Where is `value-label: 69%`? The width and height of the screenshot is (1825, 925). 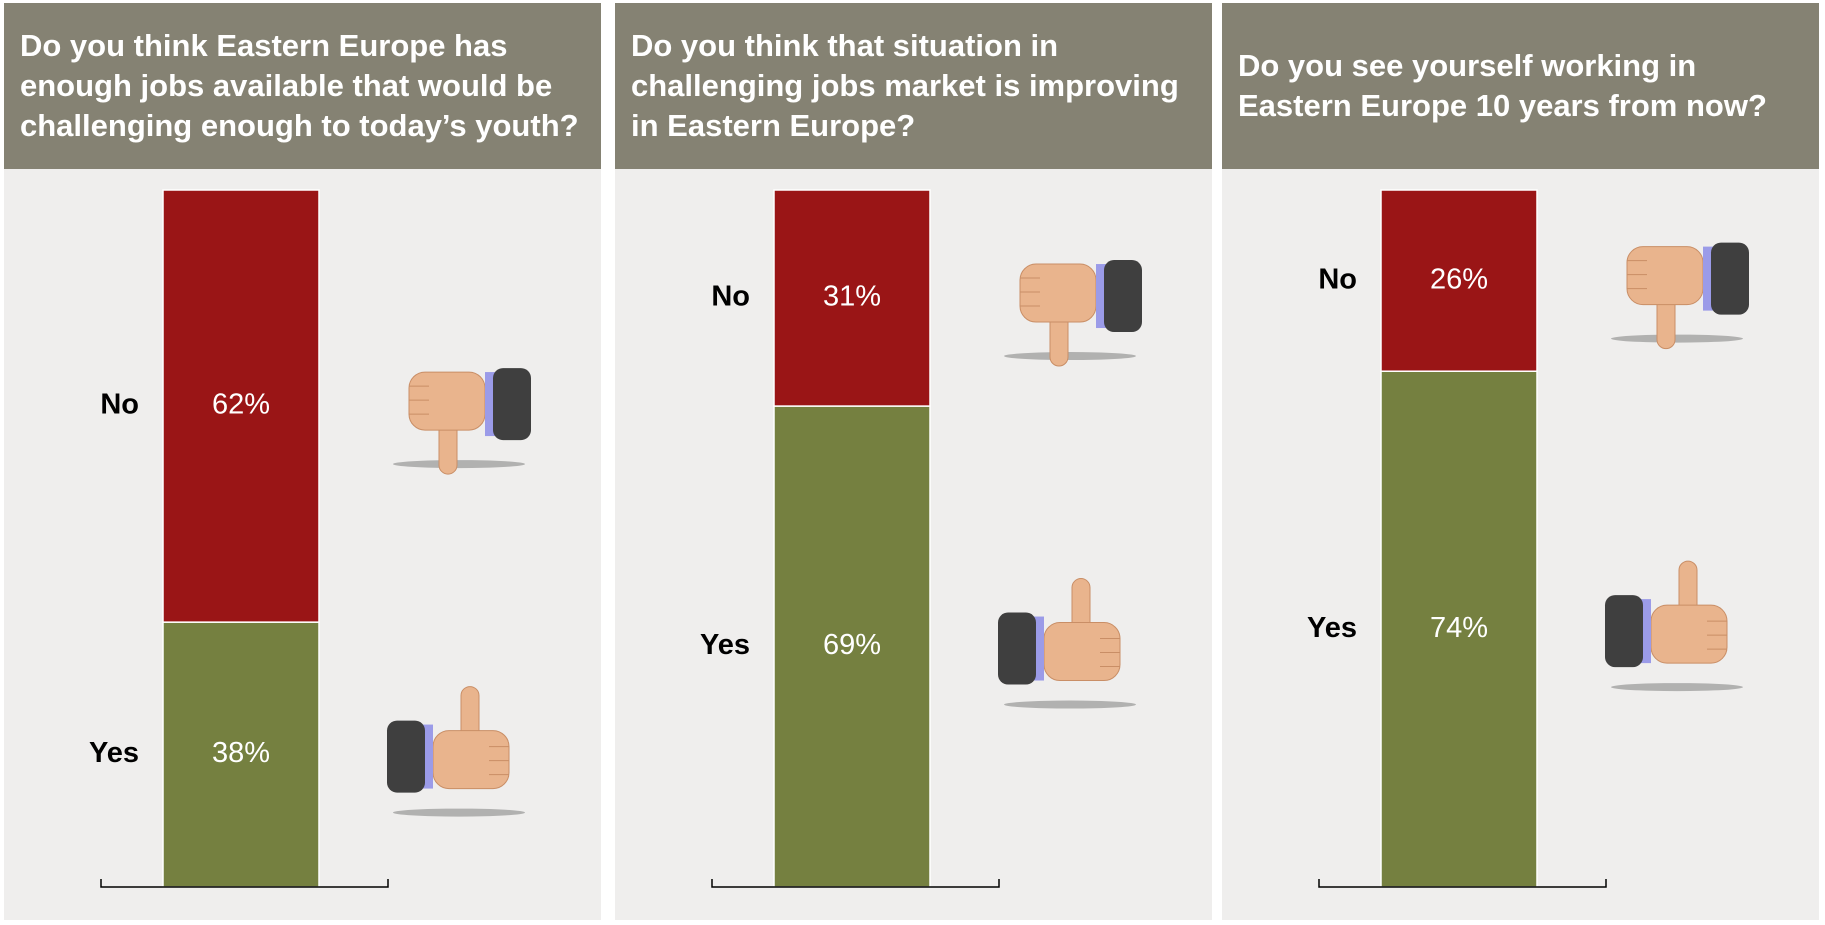
value-label: 69% is located at coordinates (852, 645).